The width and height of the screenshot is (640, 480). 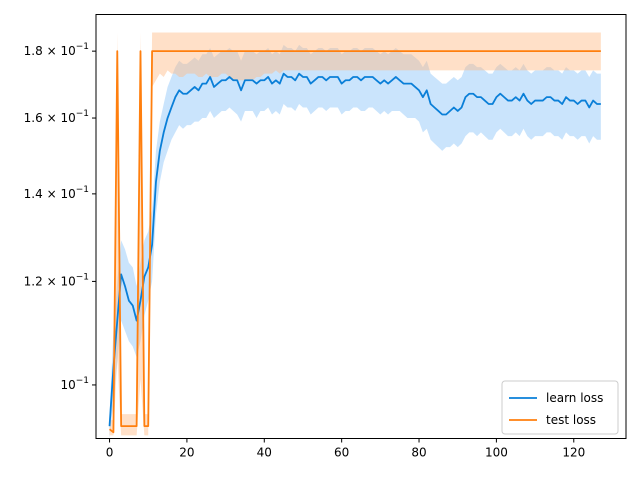 I want to click on x-tick-label: 20, so click(x=186, y=453).